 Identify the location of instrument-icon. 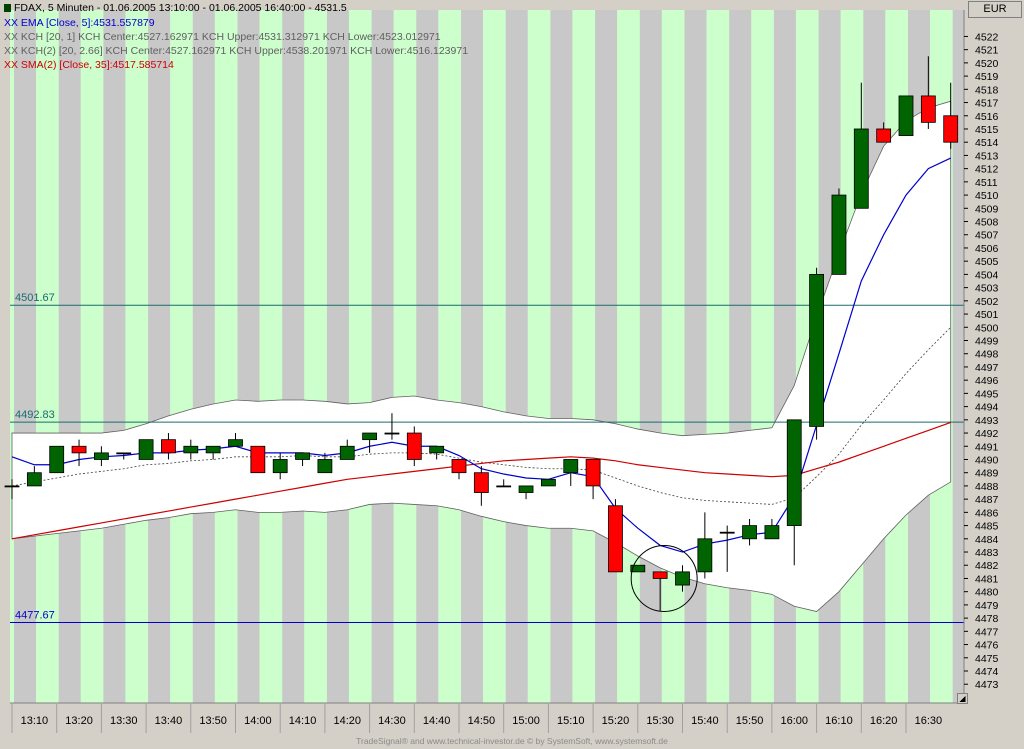
(7, 8).